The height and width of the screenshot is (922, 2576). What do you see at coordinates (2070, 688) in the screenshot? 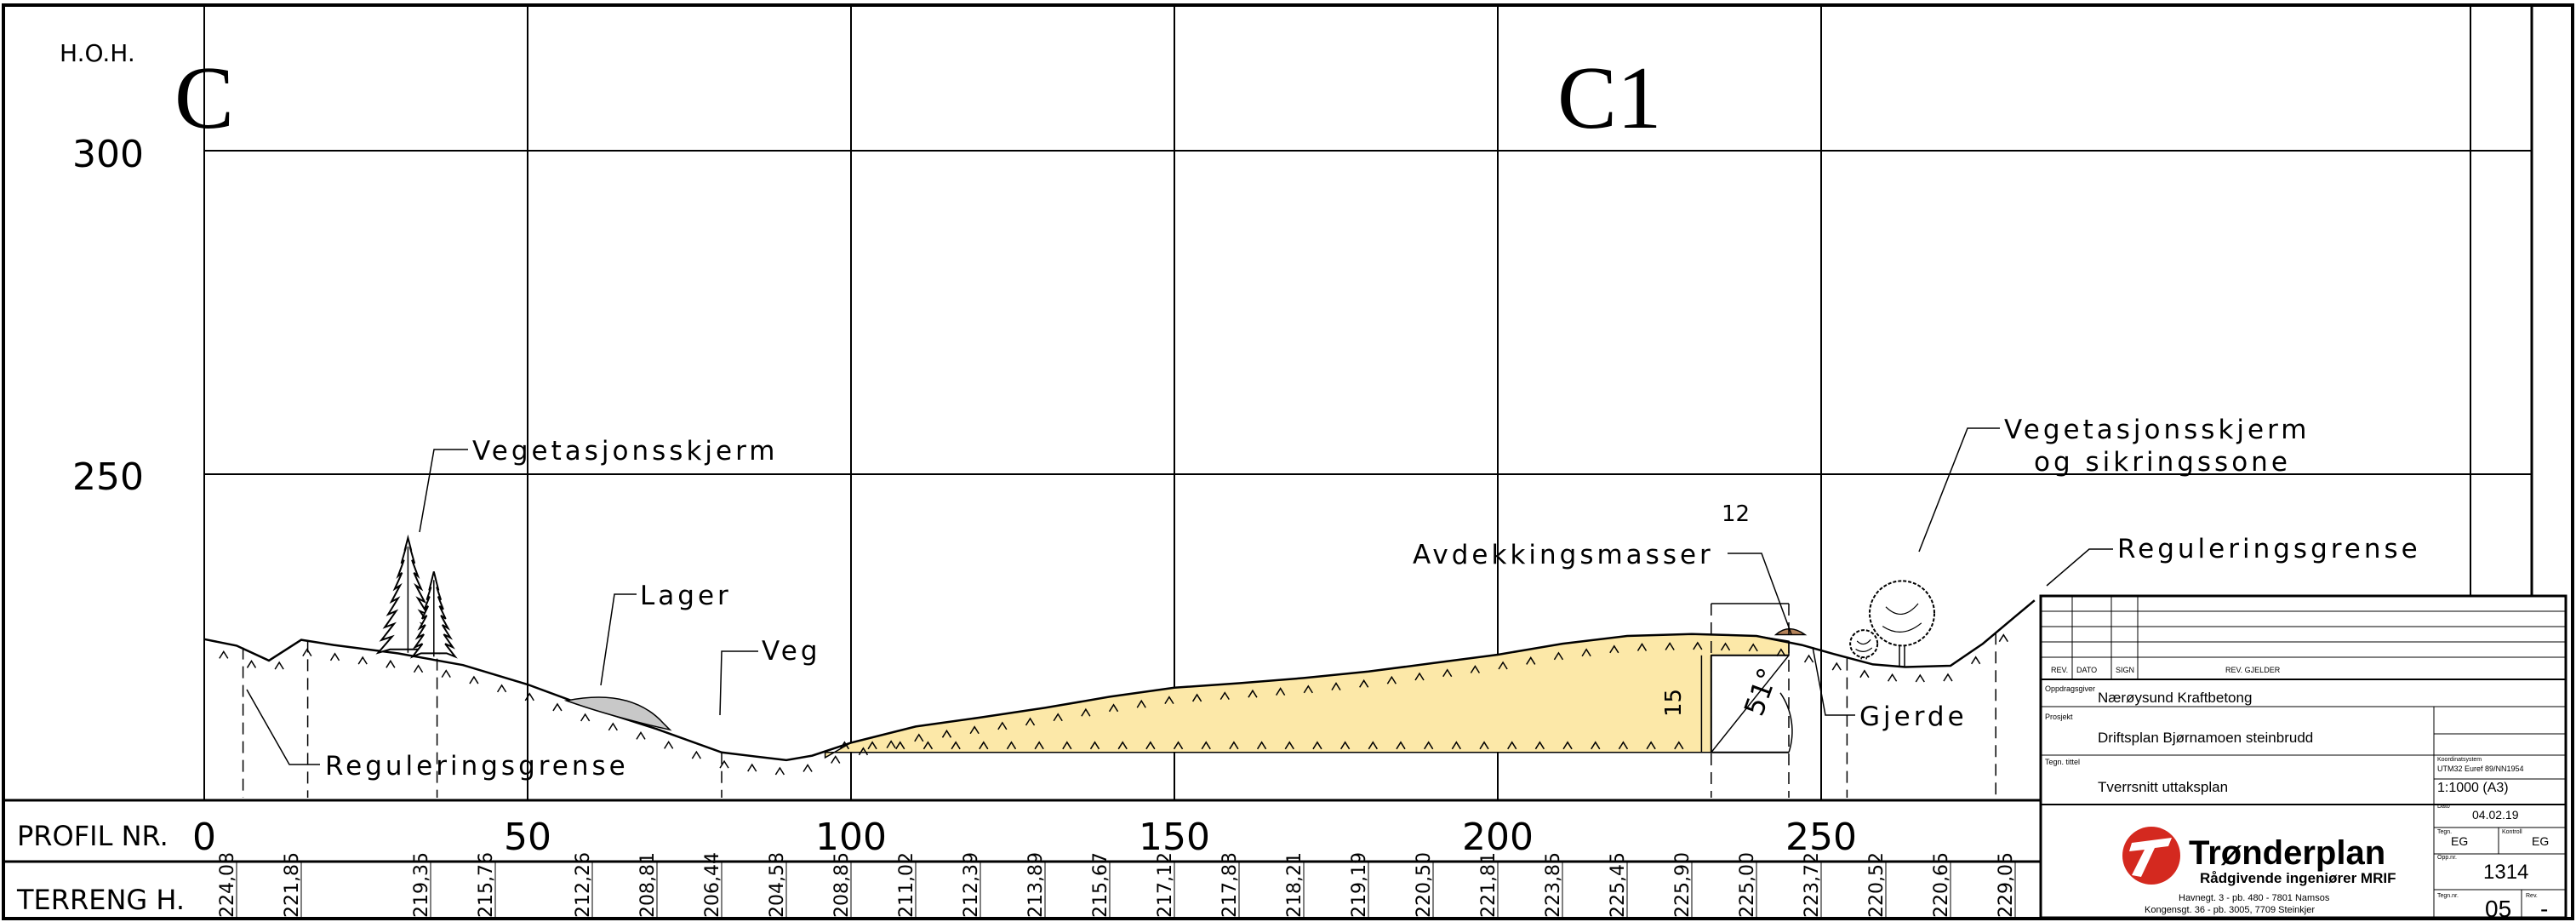
I see `oppdragsgiver-label: Oppdragsgiver` at bounding box center [2070, 688].